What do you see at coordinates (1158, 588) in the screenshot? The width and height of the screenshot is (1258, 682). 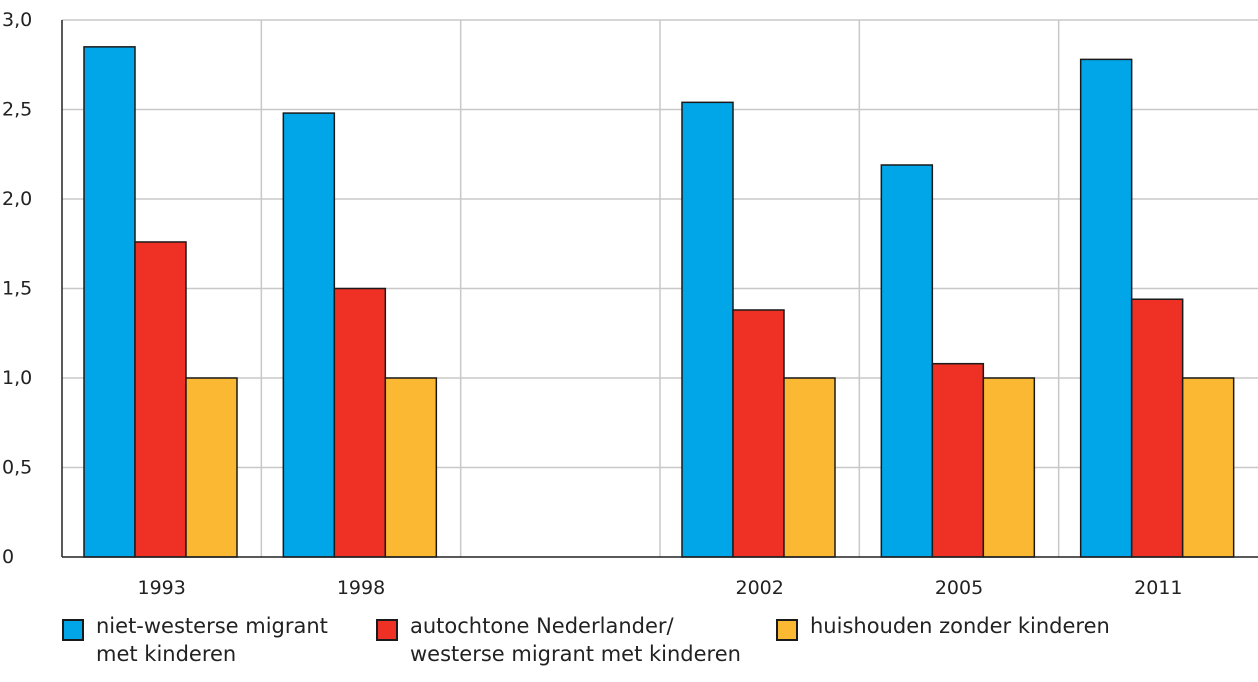 I see `x-tick-label: 2011` at bounding box center [1158, 588].